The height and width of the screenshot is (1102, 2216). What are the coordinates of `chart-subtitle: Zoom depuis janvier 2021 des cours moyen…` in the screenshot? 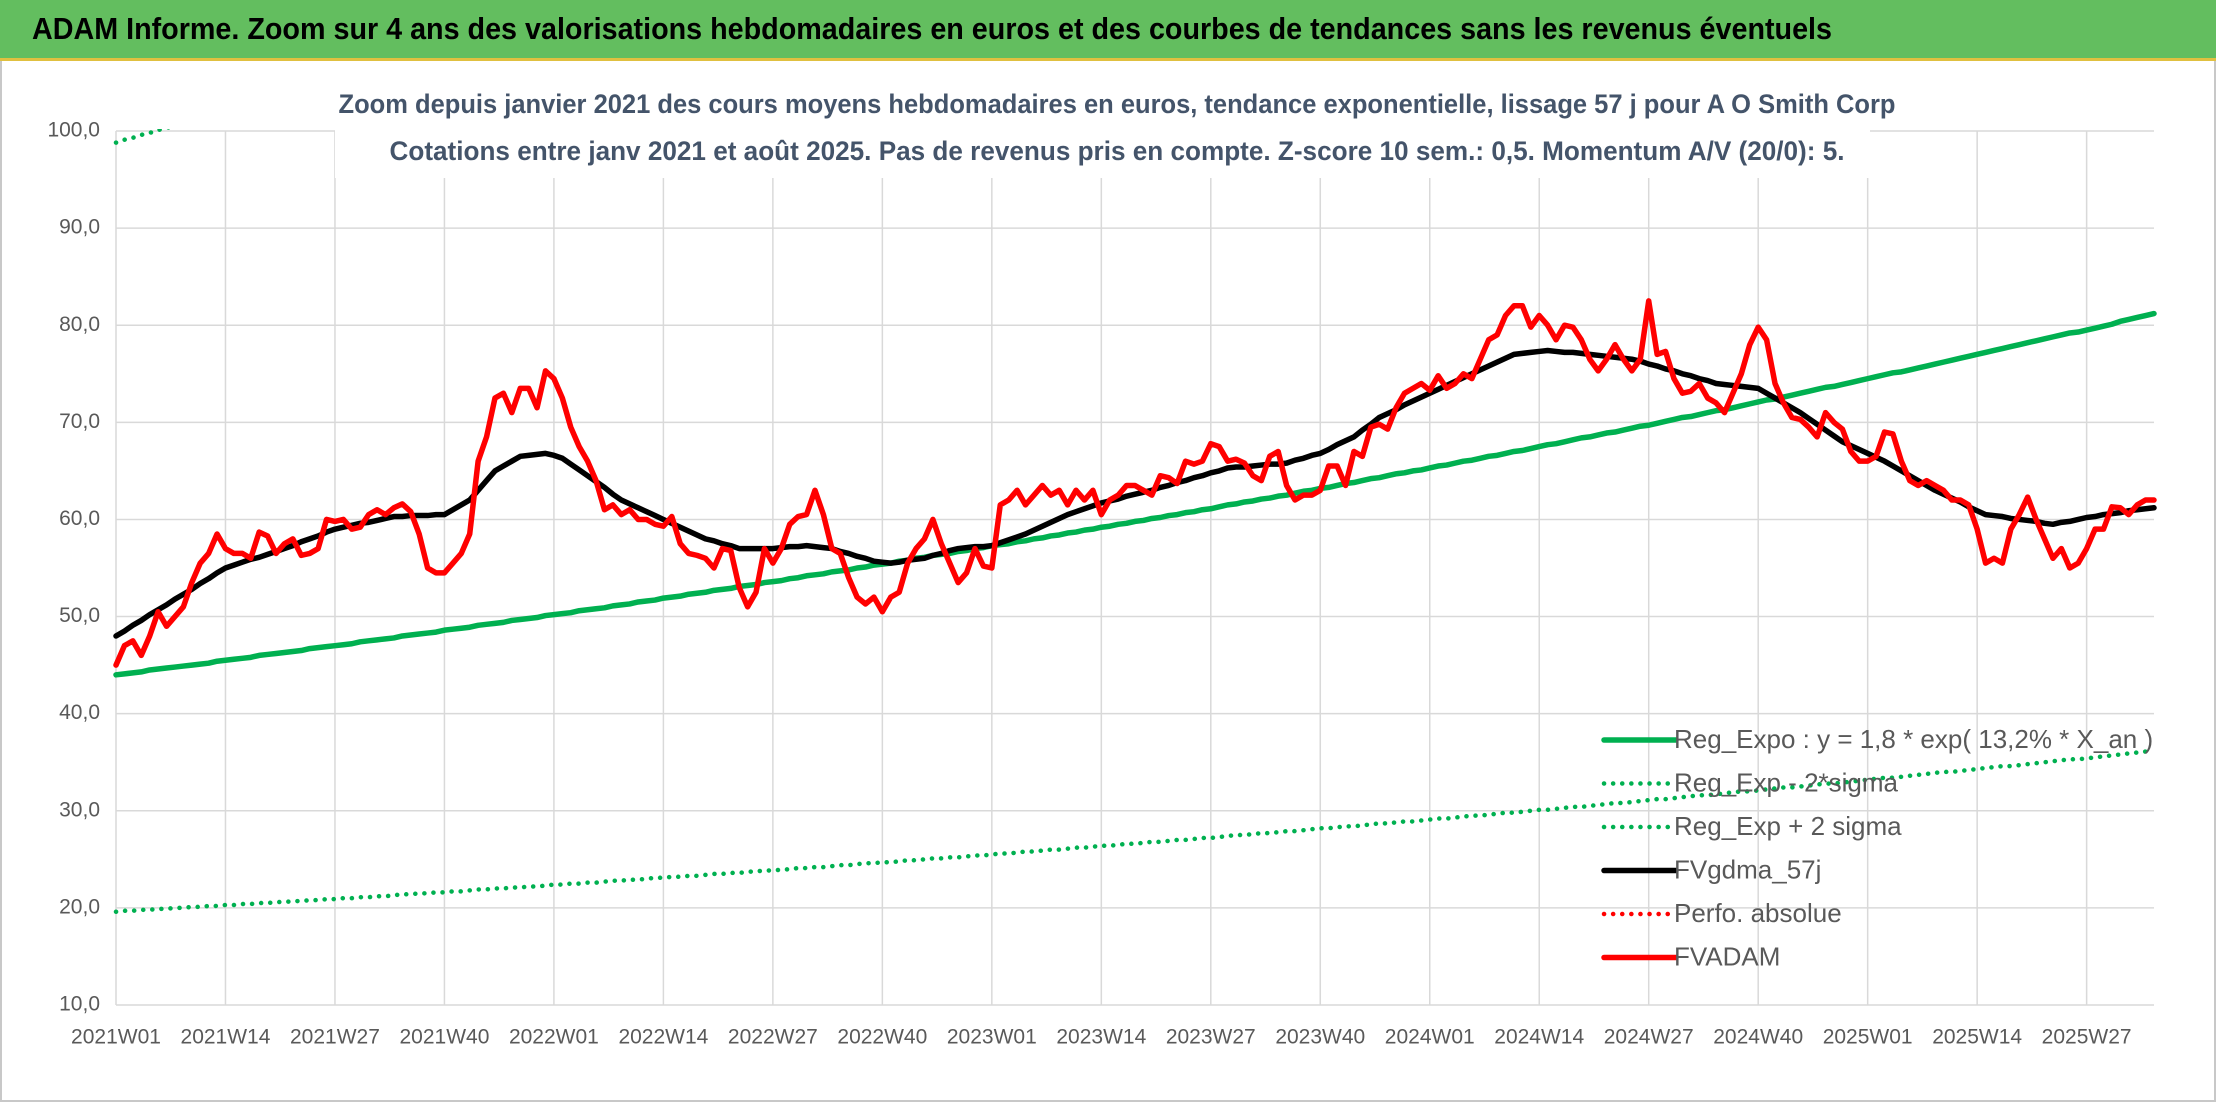 It's located at (1117, 104).